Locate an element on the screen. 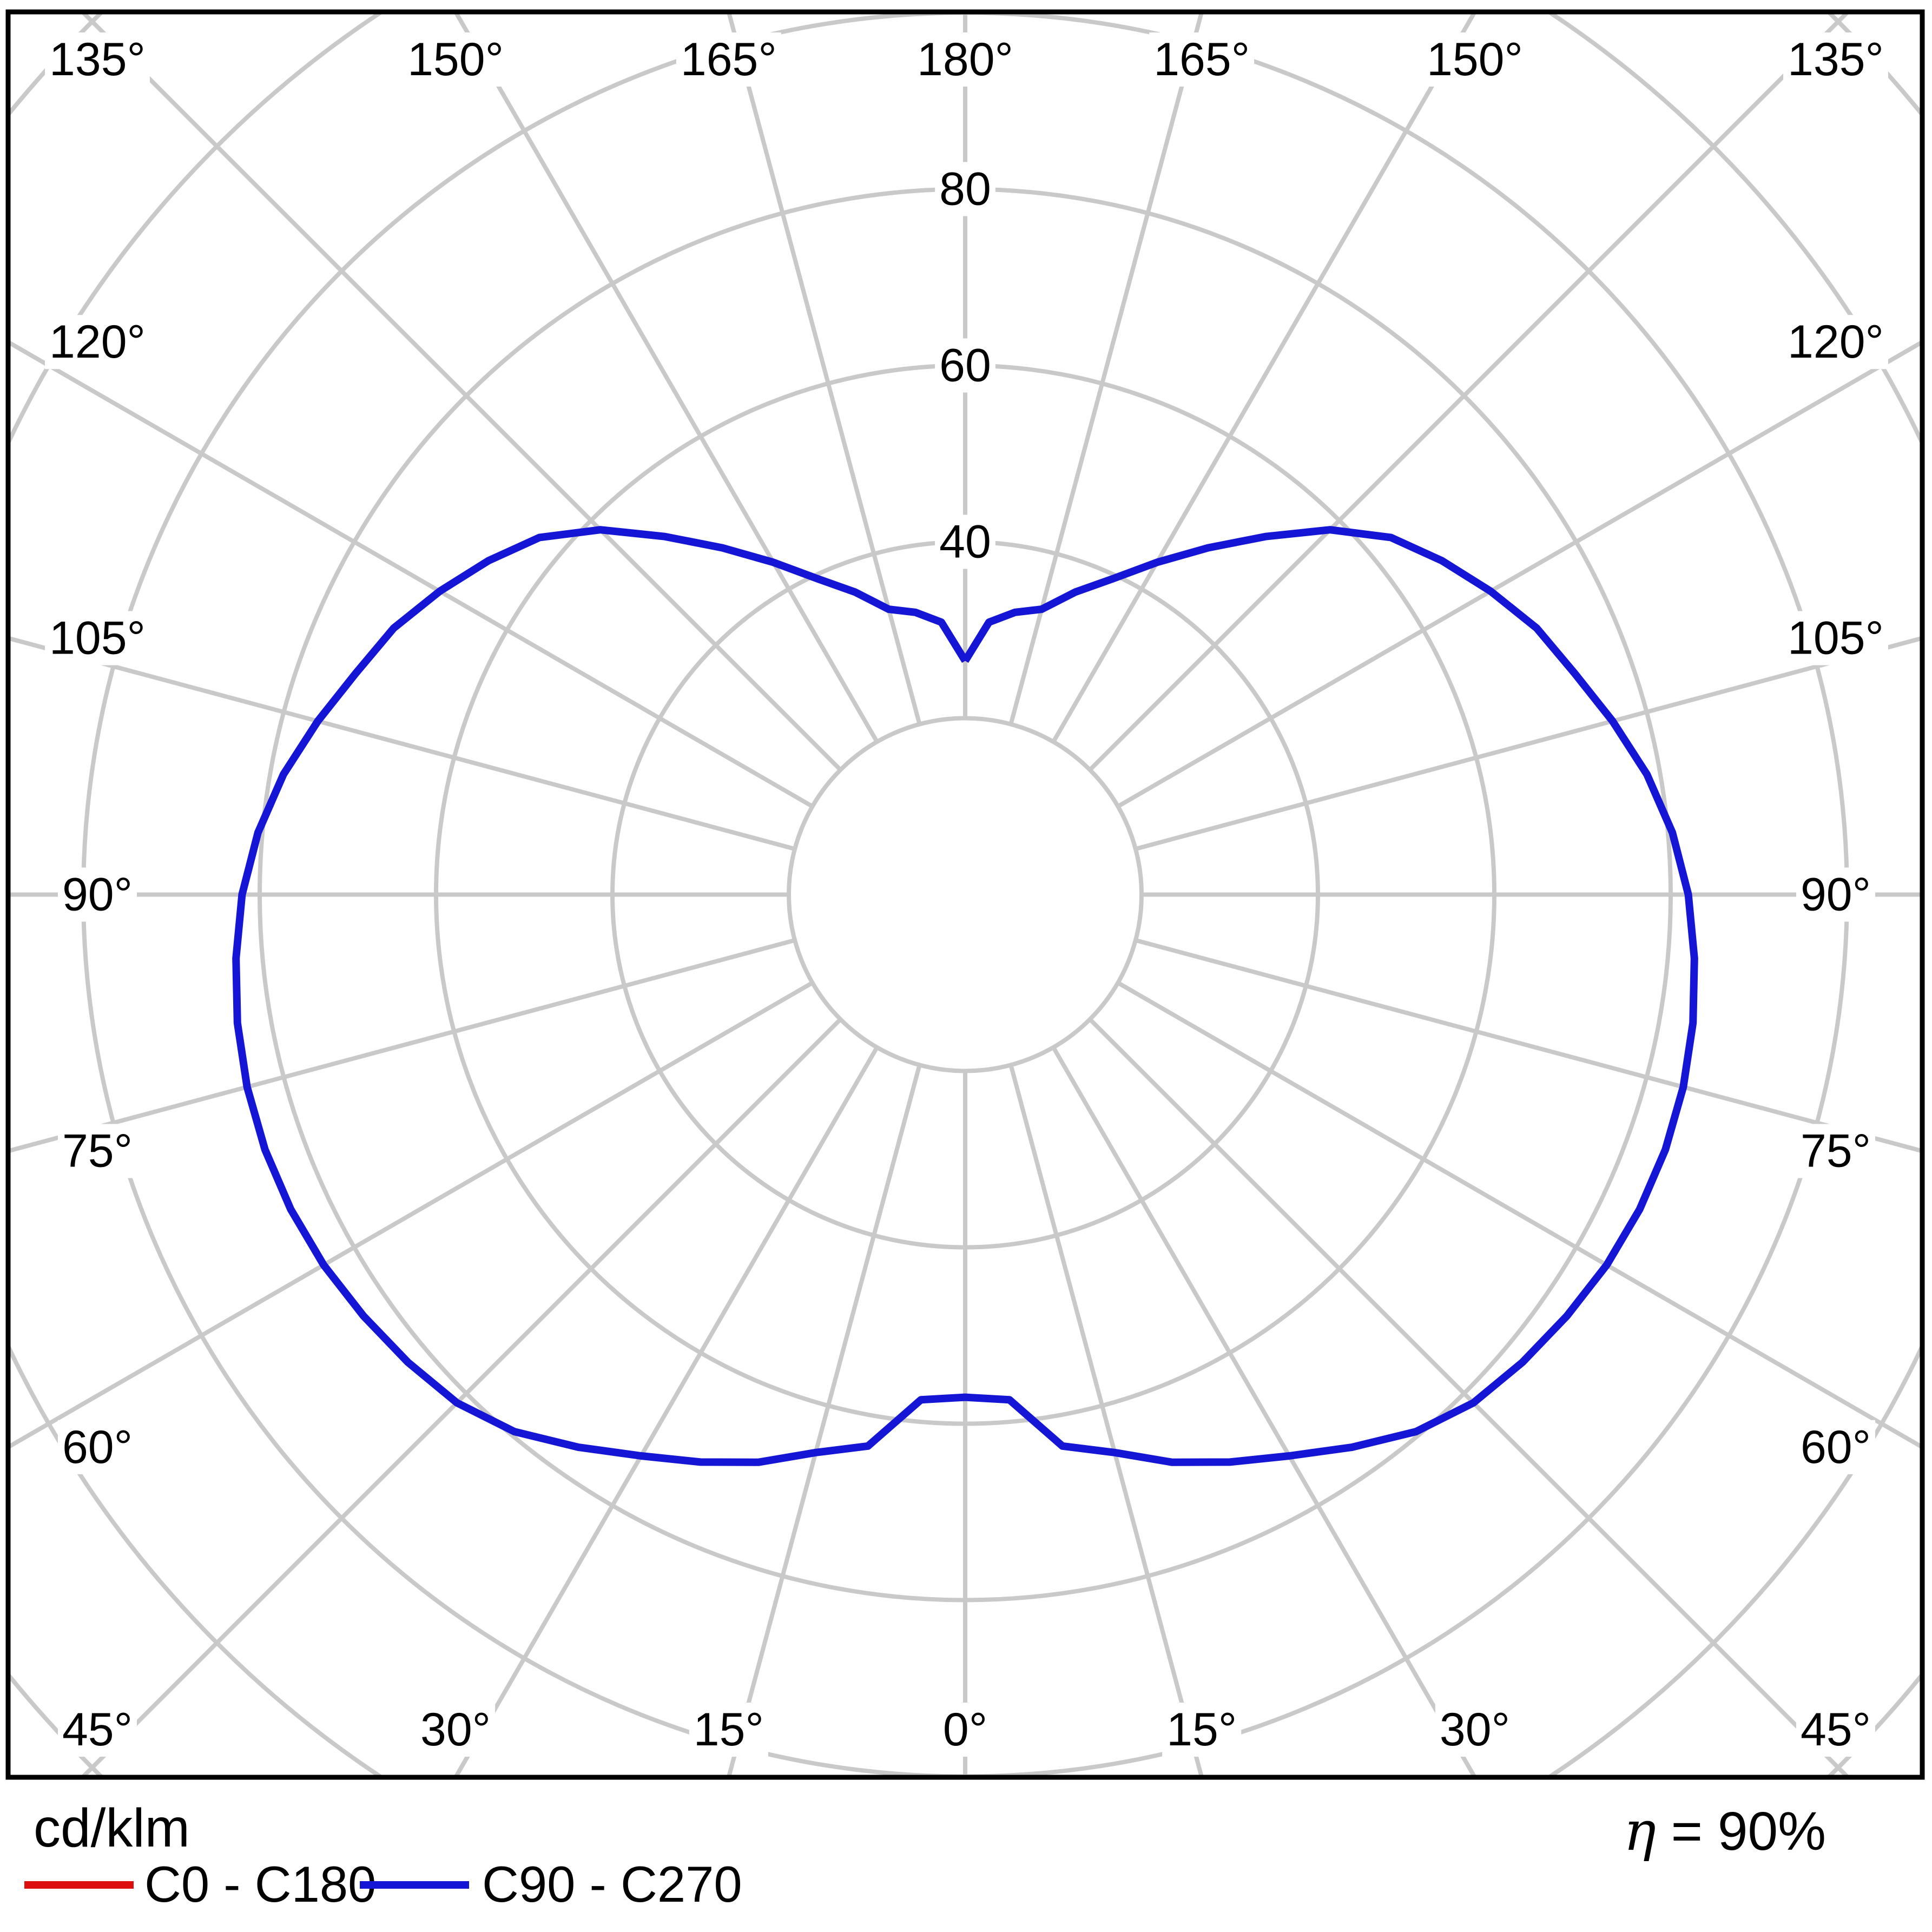  angle-label-L135-halo is located at coordinates (97, 60).